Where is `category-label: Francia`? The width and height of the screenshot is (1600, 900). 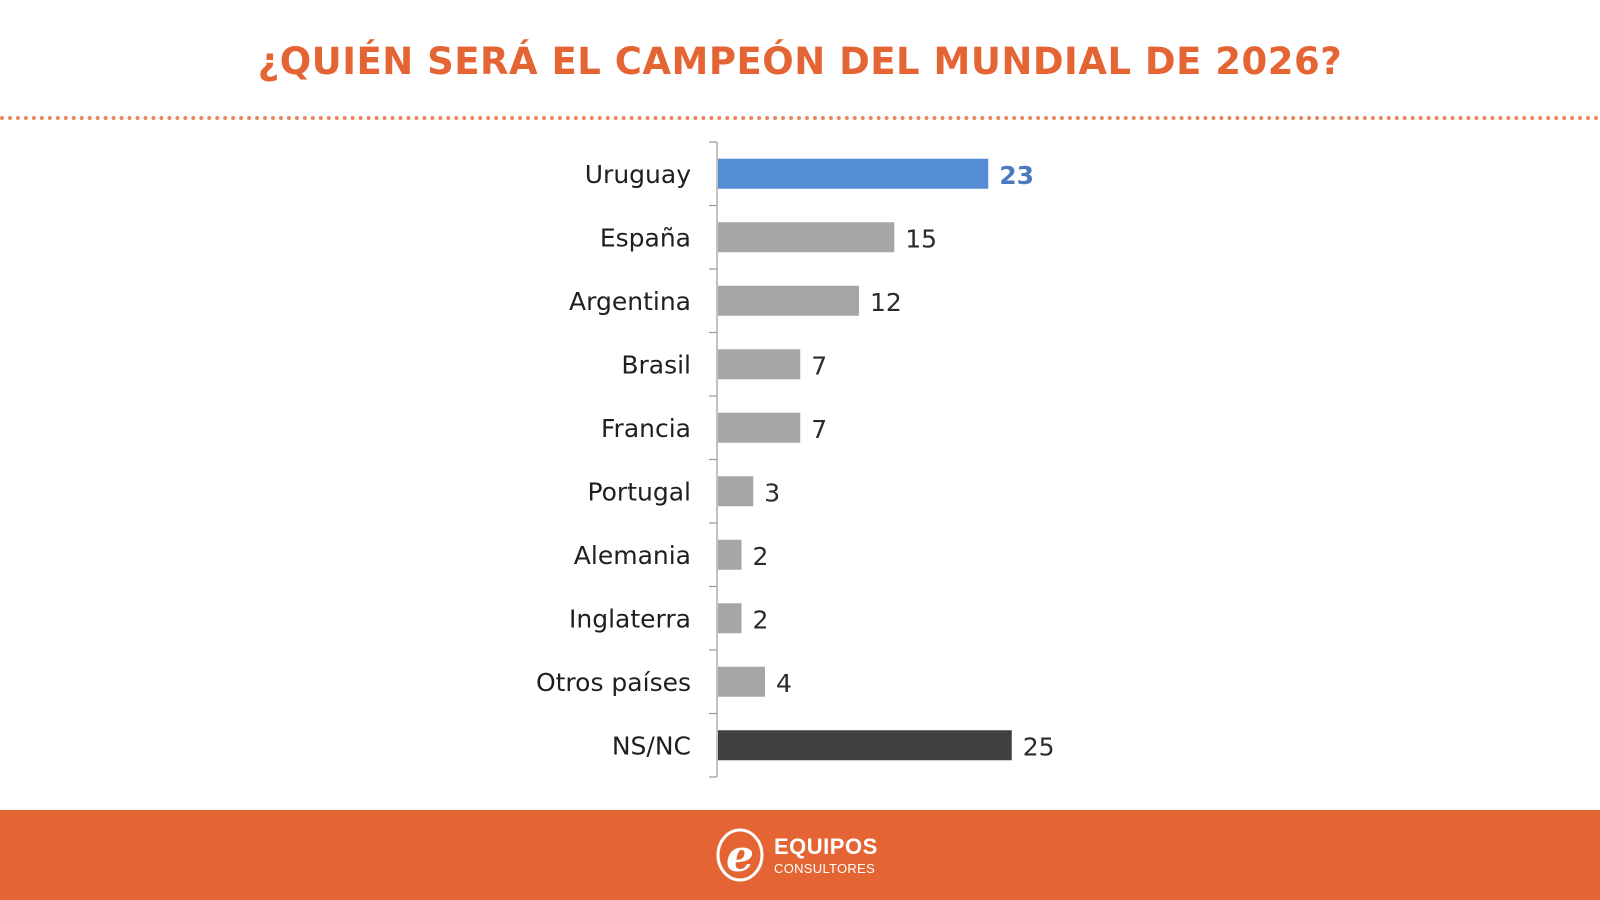 category-label: Francia is located at coordinates (646, 428).